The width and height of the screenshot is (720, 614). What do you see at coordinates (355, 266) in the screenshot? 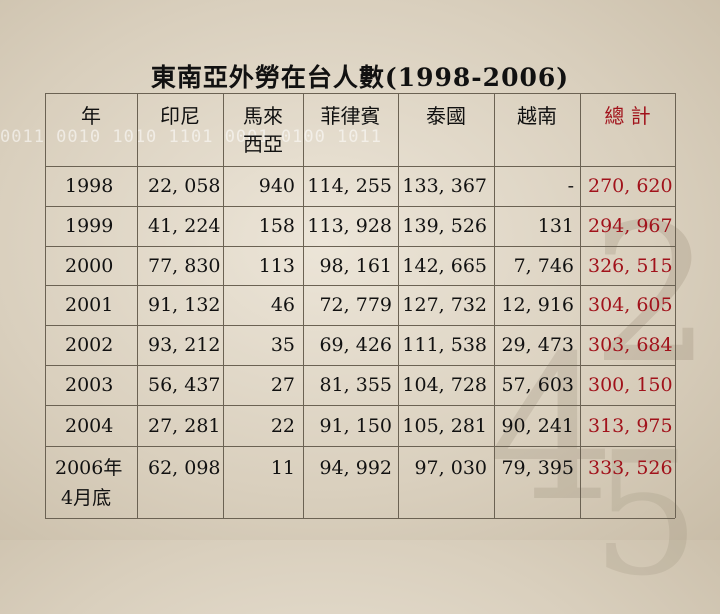
I see `cell-philippines: 98, 161` at bounding box center [355, 266].